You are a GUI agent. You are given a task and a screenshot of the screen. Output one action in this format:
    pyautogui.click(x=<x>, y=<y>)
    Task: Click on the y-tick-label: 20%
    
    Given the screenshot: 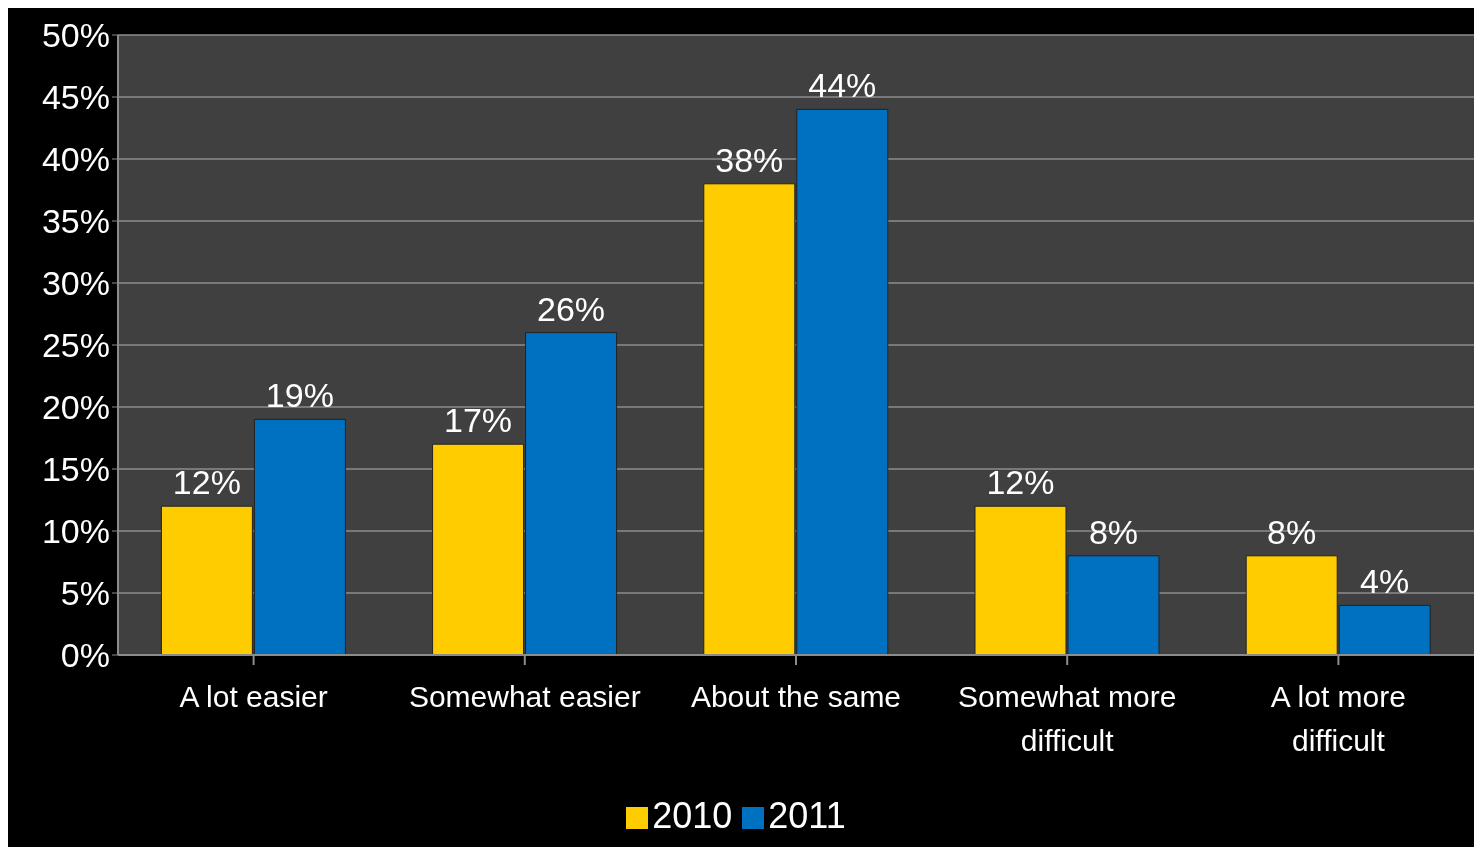 What is the action you would take?
    pyautogui.click(x=75, y=407)
    